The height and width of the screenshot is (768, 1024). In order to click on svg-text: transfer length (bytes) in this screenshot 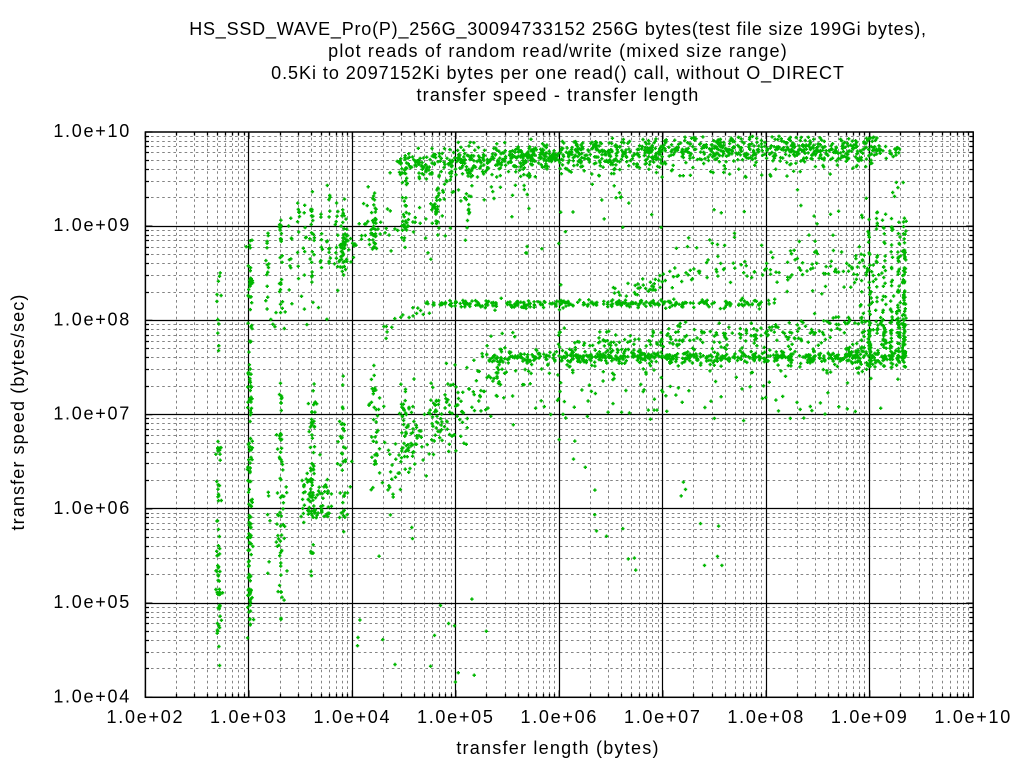, I will do `click(557, 748)`.